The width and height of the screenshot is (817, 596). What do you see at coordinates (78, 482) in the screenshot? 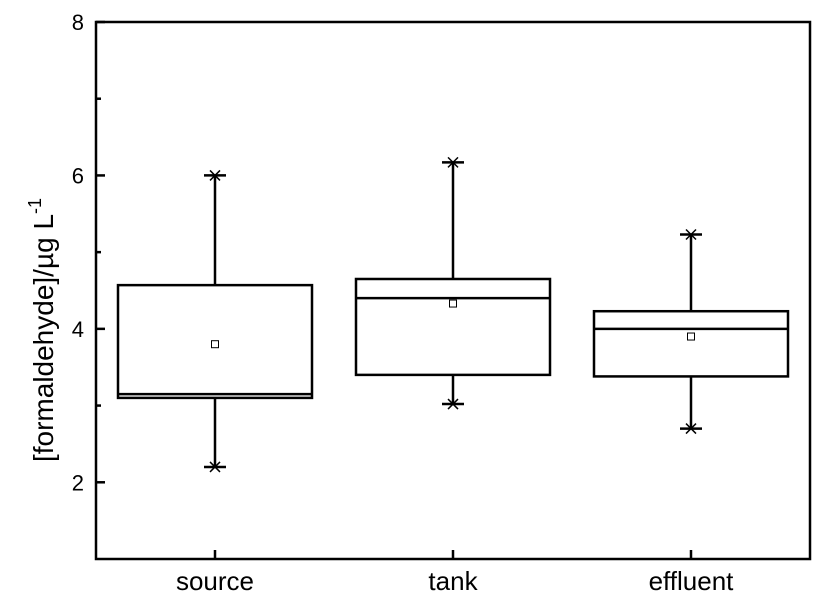
I see `y-tick-label: 2` at bounding box center [78, 482].